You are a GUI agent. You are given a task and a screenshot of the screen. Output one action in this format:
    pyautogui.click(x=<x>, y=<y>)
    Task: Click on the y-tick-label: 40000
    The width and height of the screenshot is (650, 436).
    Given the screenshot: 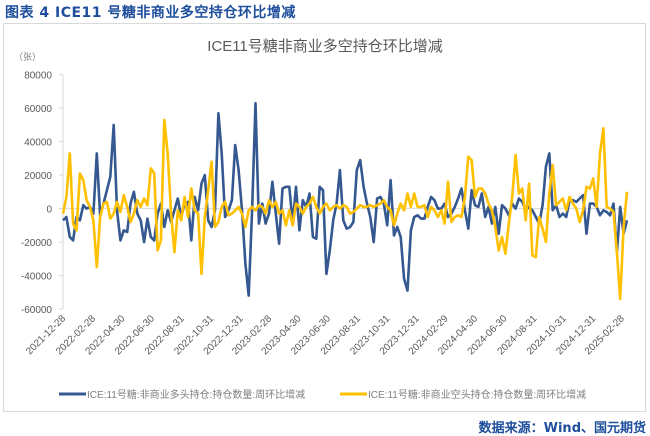 What is the action you would take?
    pyautogui.click(x=38, y=143)
    